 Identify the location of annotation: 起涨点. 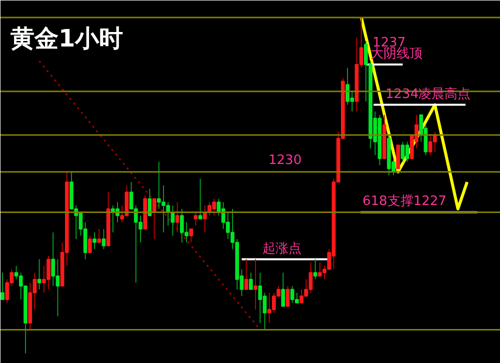
(282, 249).